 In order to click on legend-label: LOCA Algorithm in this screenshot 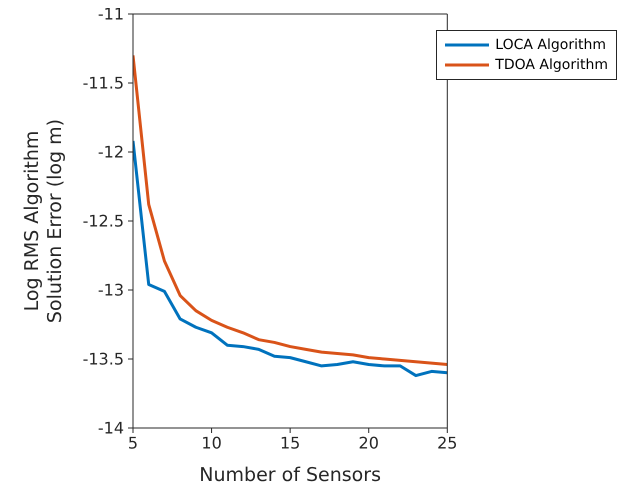, I will do `click(550, 45)`.